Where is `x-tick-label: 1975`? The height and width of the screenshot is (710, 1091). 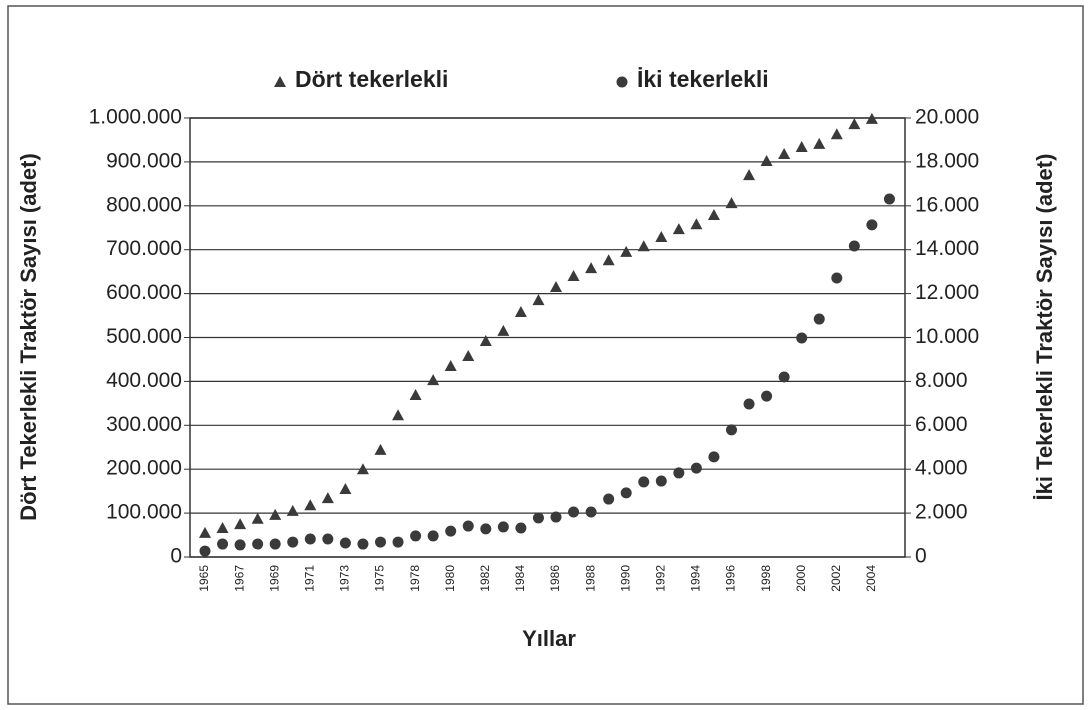 x-tick-label: 1975 is located at coordinates (380, 578).